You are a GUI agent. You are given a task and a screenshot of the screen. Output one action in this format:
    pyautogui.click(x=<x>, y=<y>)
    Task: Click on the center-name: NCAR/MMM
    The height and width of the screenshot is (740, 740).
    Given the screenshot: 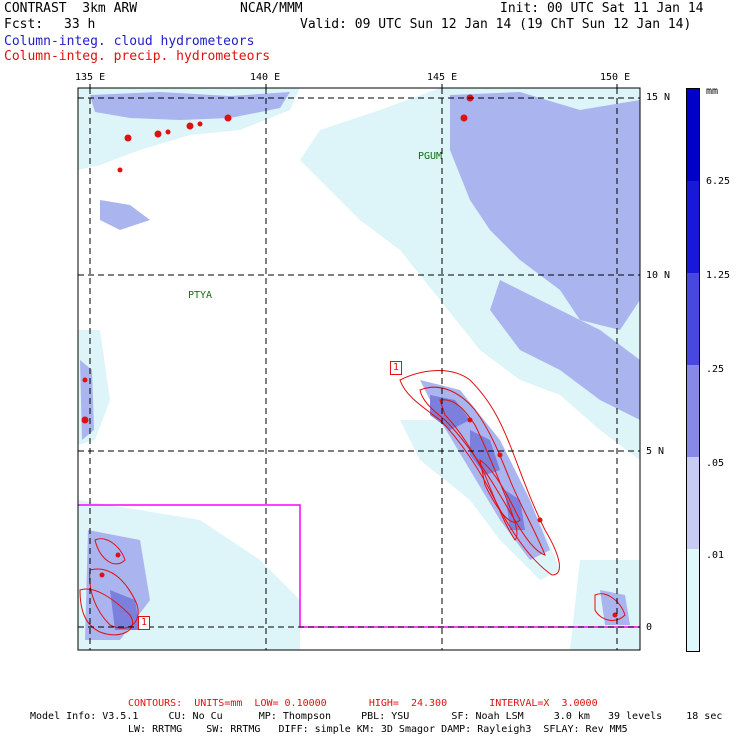 What is the action you would take?
    pyautogui.click(x=271, y=8)
    